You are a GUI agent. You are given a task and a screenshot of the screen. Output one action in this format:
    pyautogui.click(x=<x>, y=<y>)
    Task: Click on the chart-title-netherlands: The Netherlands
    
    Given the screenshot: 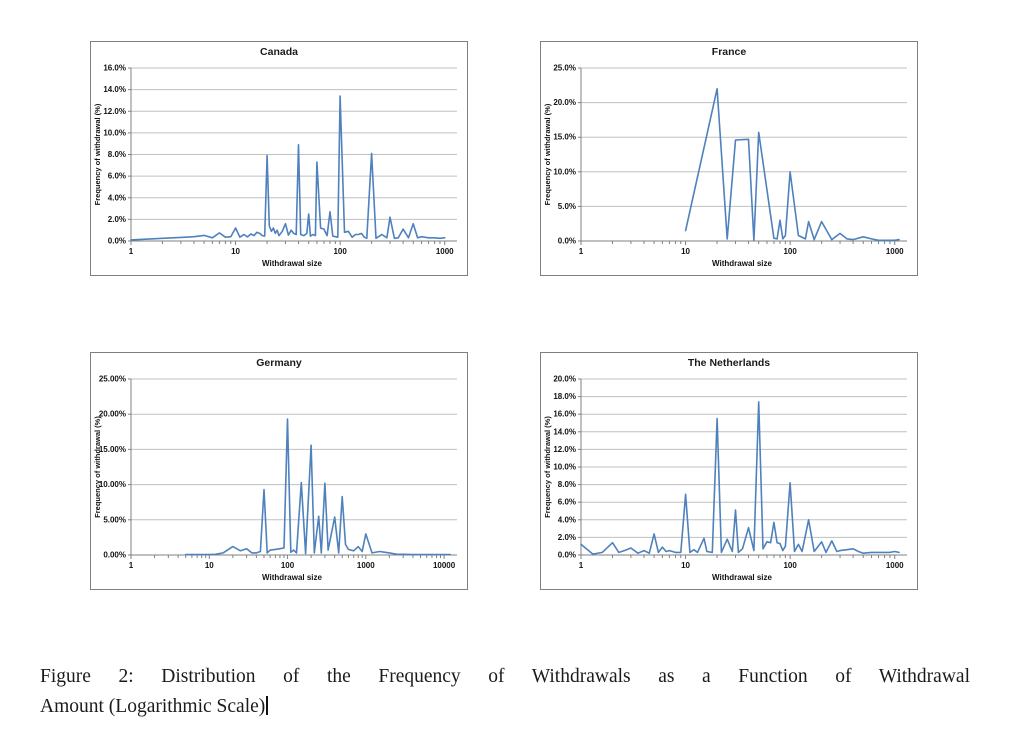 What is the action you would take?
    pyautogui.click(x=729, y=363)
    